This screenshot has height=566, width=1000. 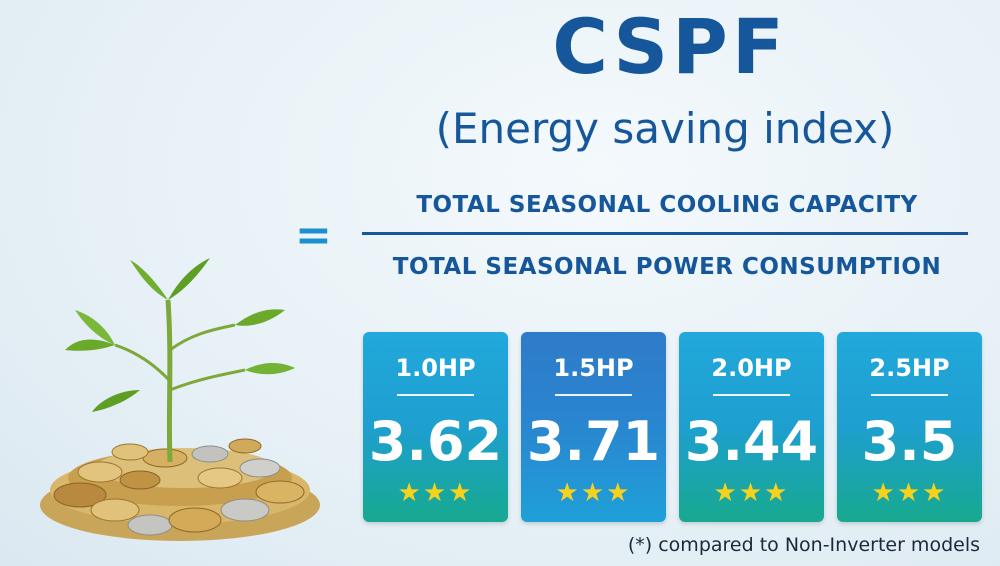 I want to click on rating-card-3: 2.0HP 3.44 ★★★, so click(x=751, y=427).